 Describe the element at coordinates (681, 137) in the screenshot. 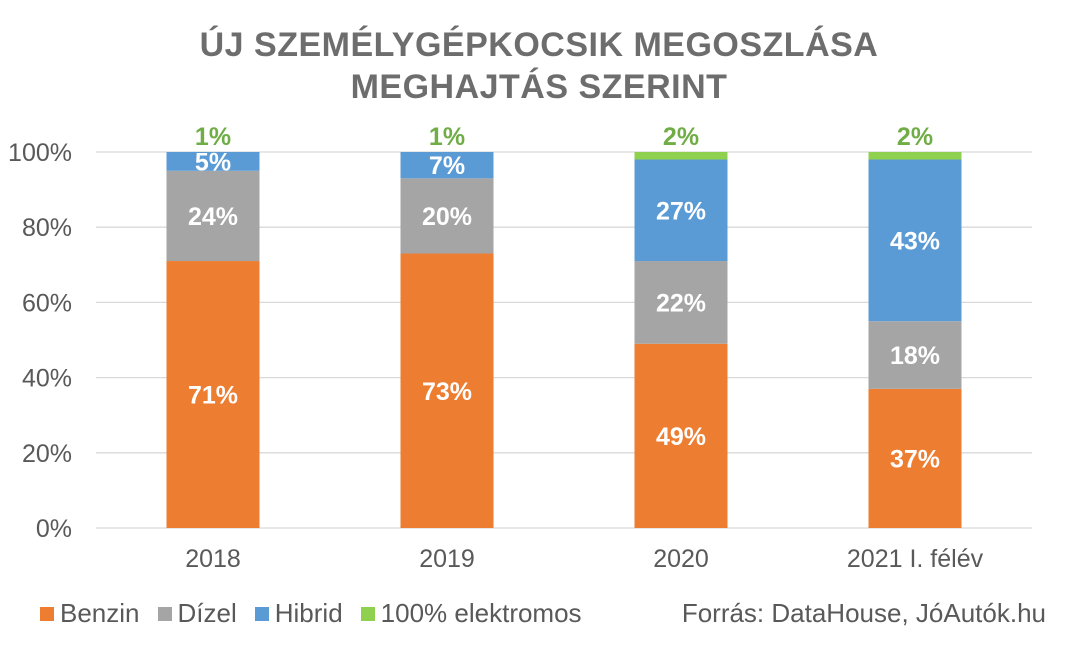

I see `data-label-100-elektromos-2: 2%` at that location.